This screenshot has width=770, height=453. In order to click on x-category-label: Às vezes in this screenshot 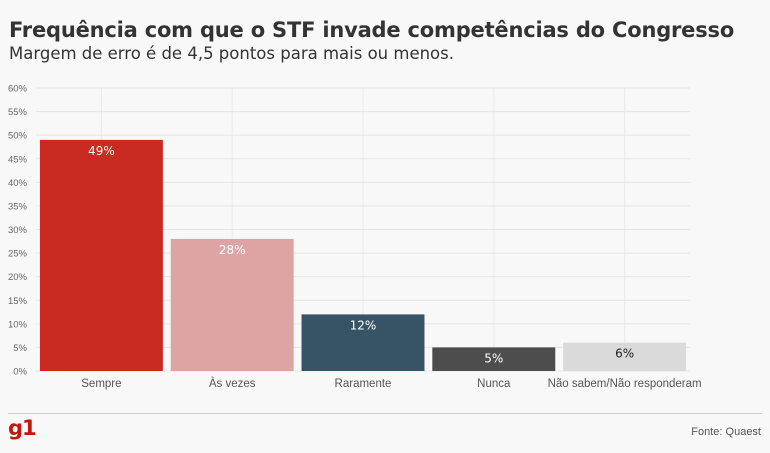, I will do `click(232, 383)`.